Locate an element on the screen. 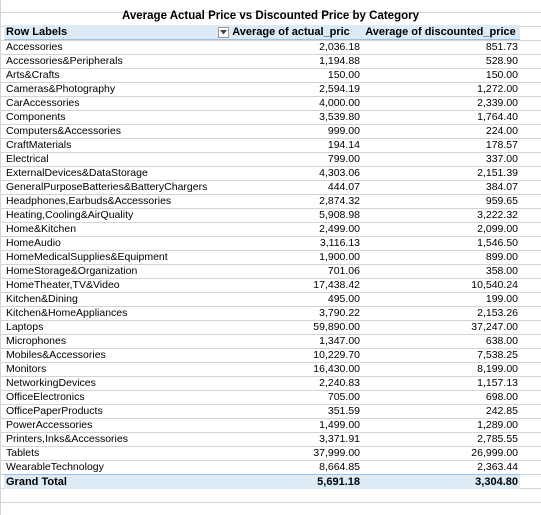 The image size is (541, 515). table-row: PowerAccessories 1,499.00 1,289.00 is located at coordinates (262, 425).